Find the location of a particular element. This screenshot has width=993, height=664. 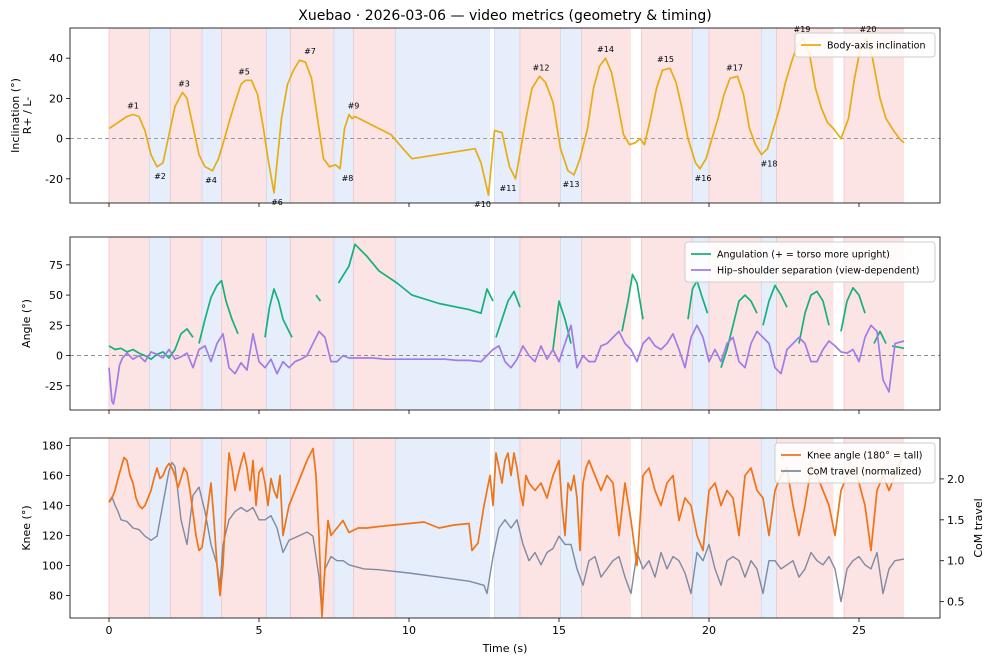

y-axis-label: Inclination (°) is located at coordinates (15, 115).